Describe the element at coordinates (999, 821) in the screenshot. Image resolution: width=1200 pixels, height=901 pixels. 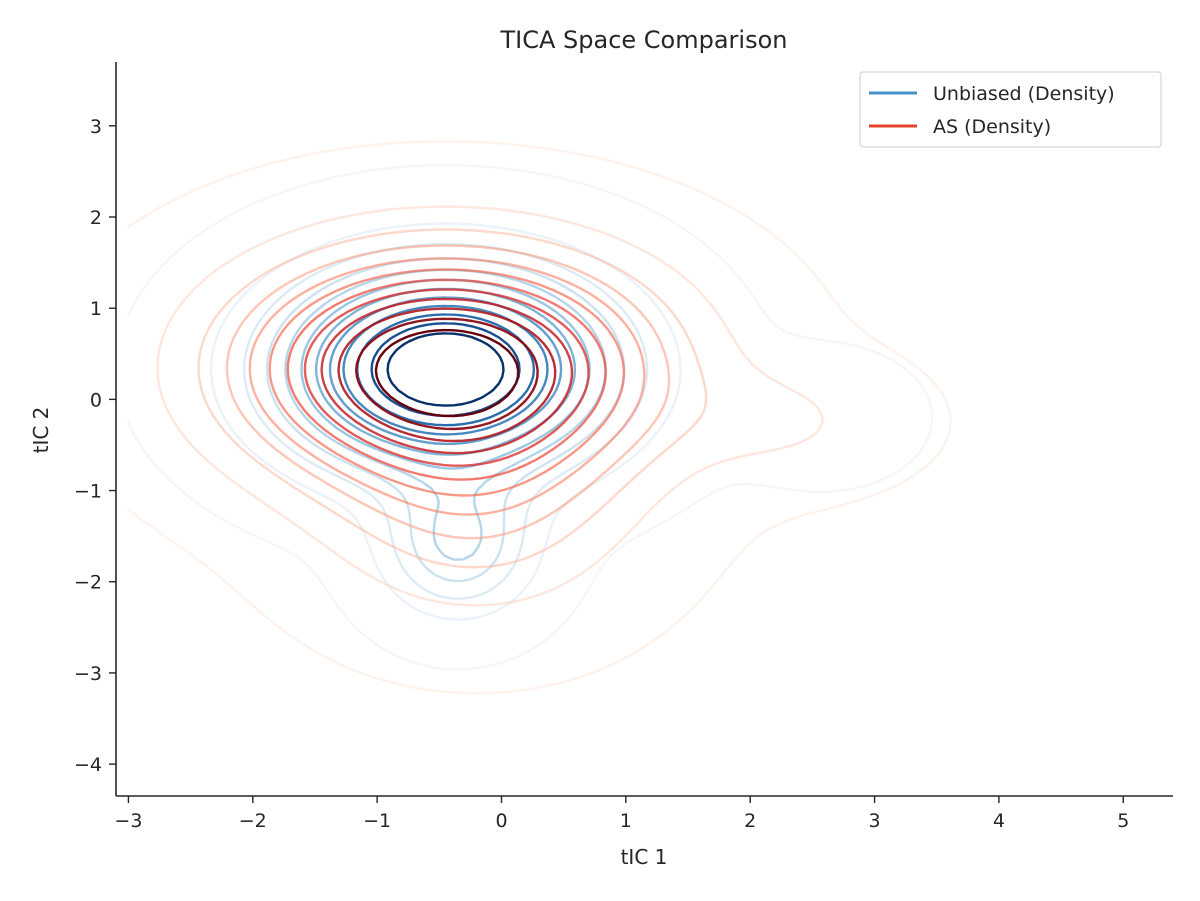
I see `x-tick-label: 4` at that location.